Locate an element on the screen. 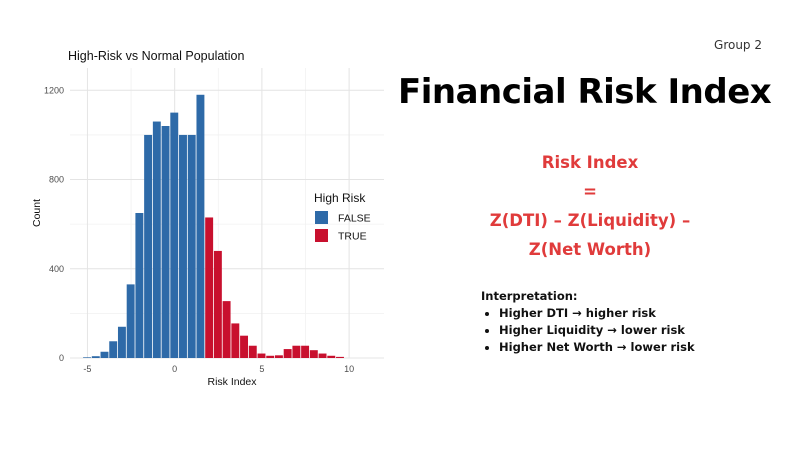  y-tick-label: 400 is located at coordinates (56, 269).